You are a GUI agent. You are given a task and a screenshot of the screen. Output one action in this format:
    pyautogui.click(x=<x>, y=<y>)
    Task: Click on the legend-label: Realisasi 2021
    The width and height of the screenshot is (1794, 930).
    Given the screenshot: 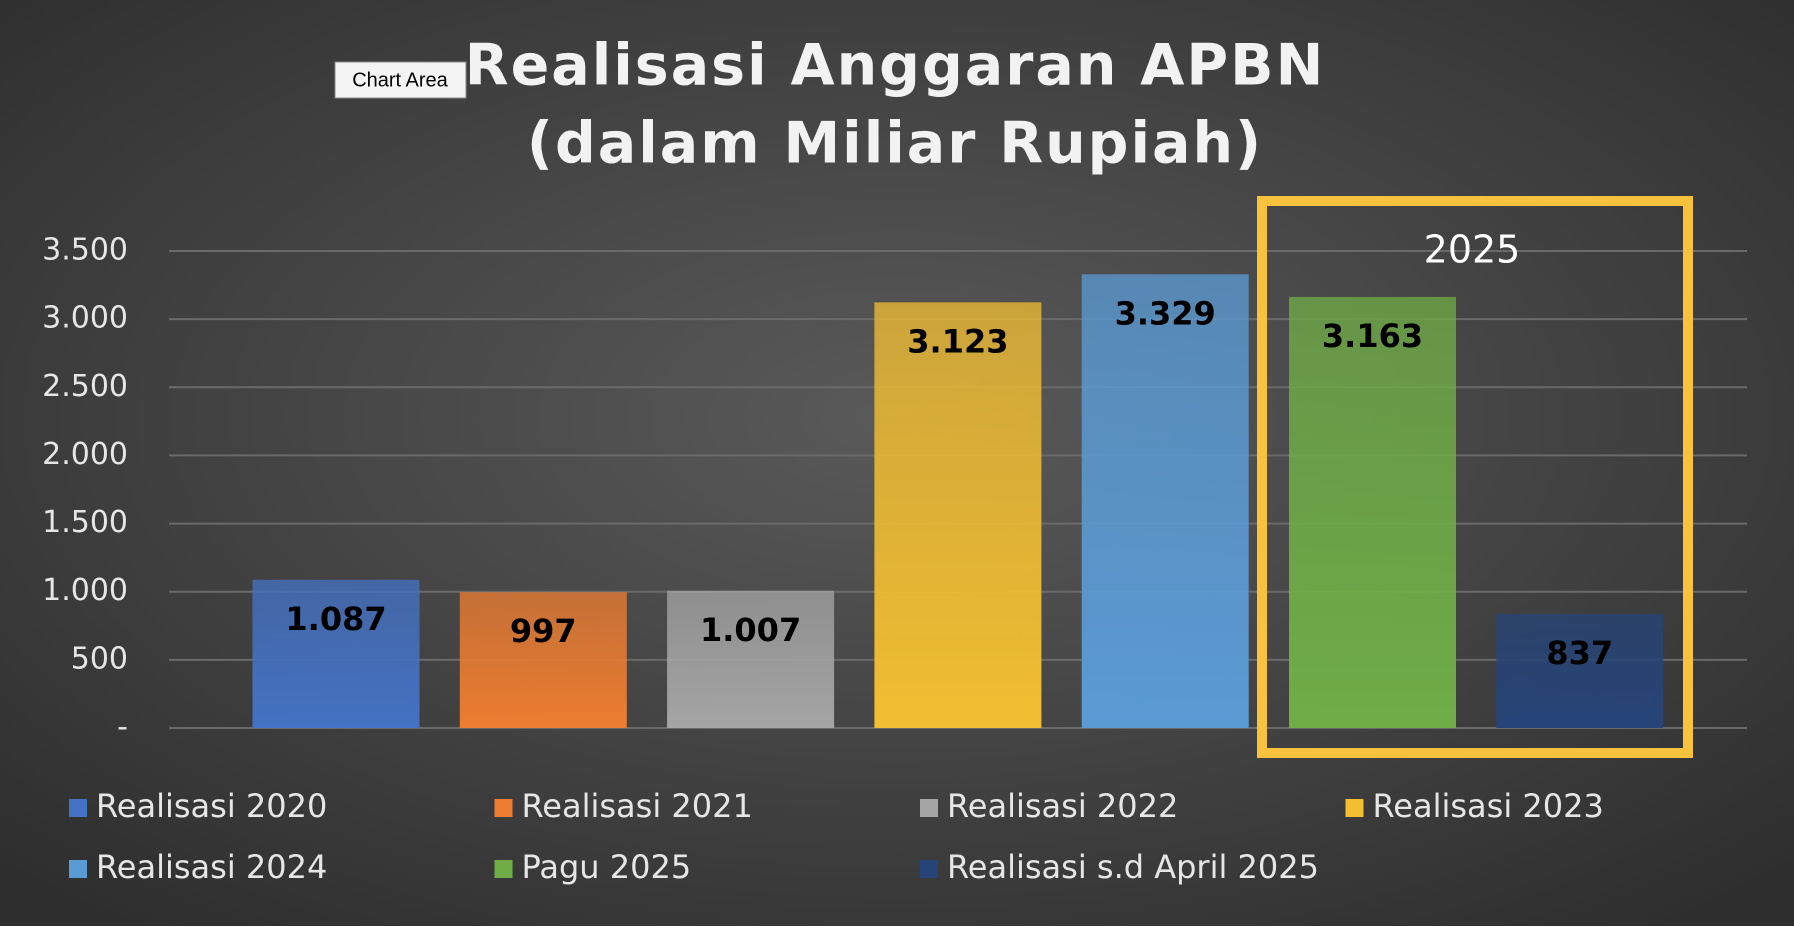 What is the action you would take?
    pyautogui.click(x=637, y=806)
    